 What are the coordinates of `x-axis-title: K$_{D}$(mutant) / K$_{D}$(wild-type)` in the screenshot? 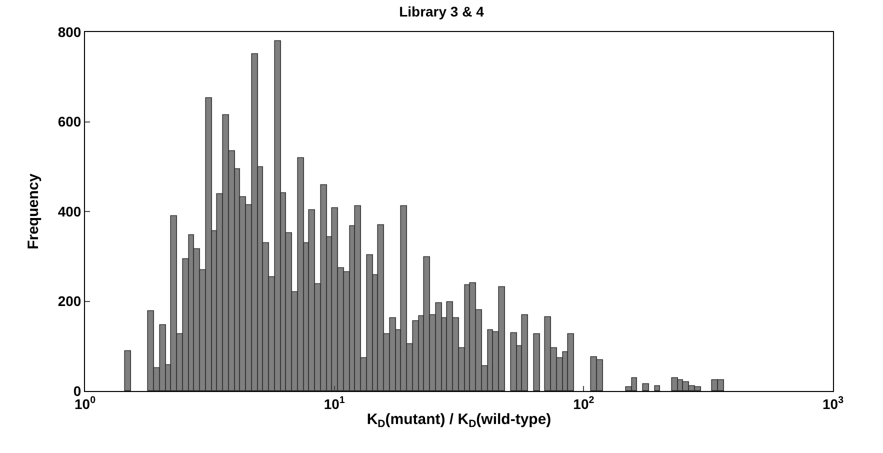 It's located at (459, 420).